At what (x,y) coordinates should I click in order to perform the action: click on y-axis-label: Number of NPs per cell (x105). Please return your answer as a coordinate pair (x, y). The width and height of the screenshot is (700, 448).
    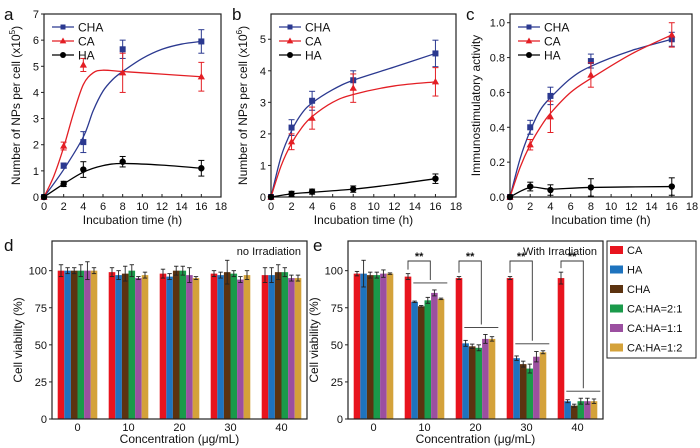
    Looking at the image, I should click on (15, 105).